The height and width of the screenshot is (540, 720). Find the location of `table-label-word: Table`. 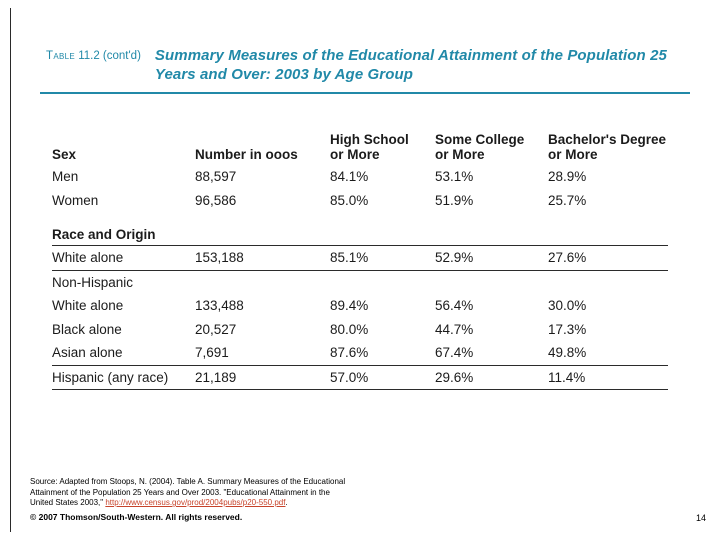

table-label-word: Table is located at coordinates (60, 56).